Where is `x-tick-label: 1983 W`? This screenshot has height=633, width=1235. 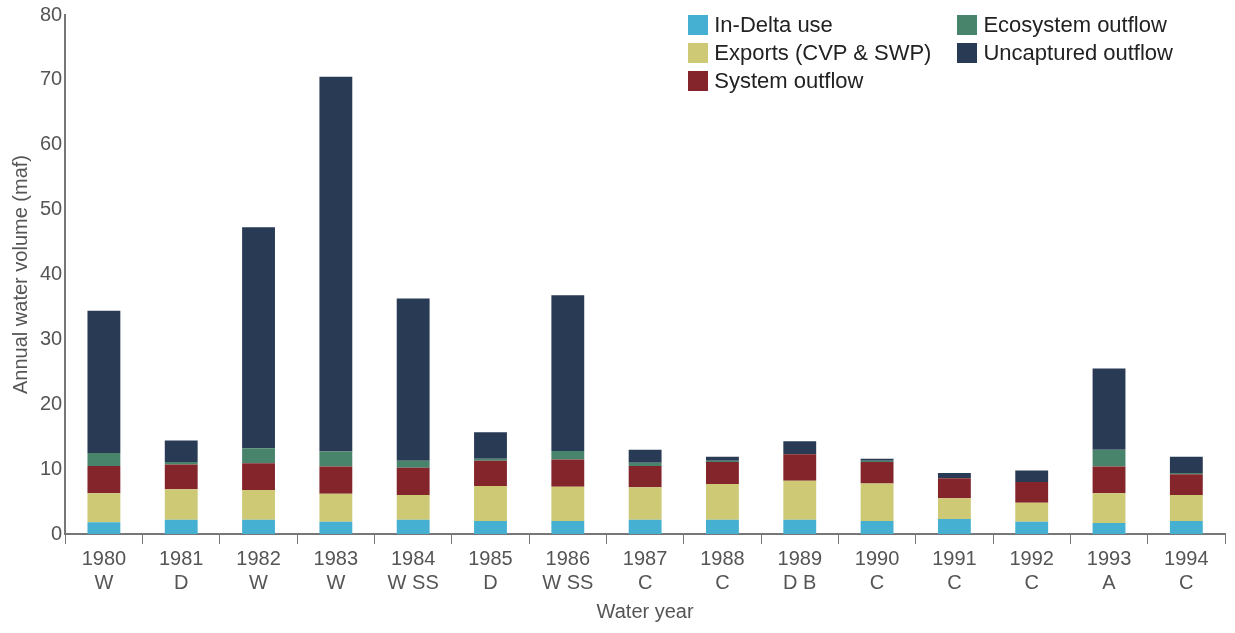 x-tick-label: 1983 W is located at coordinates (336, 569).